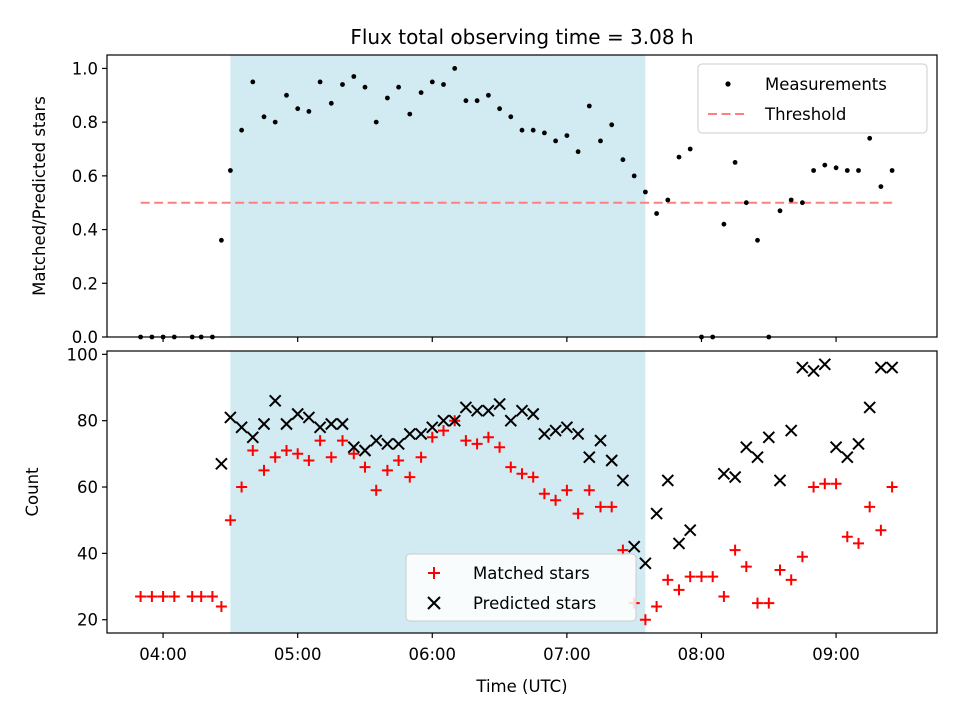  What do you see at coordinates (836, 654) in the screenshot?
I see `x-tick-label: 09:00` at bounding box center [836, 654].